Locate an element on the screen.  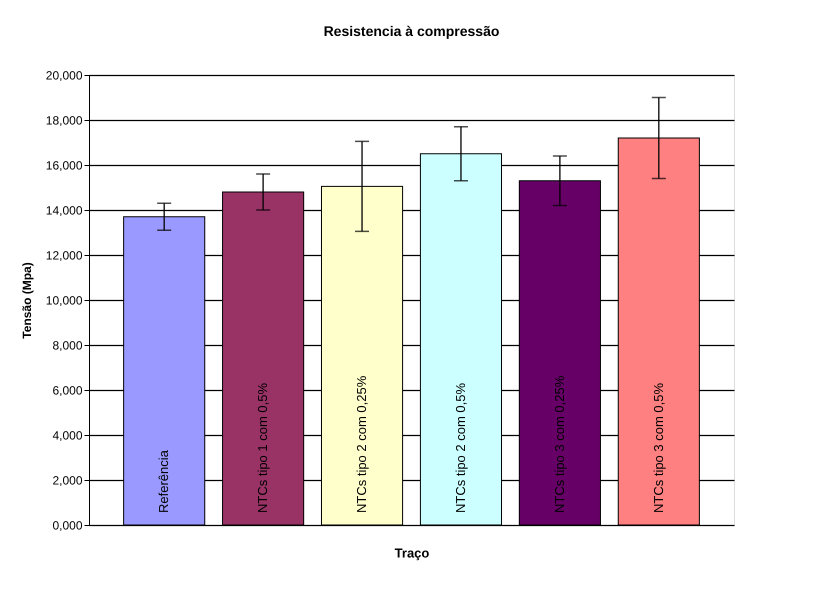
y-tick-label: 14,000 is located at coordinates (64, 211).